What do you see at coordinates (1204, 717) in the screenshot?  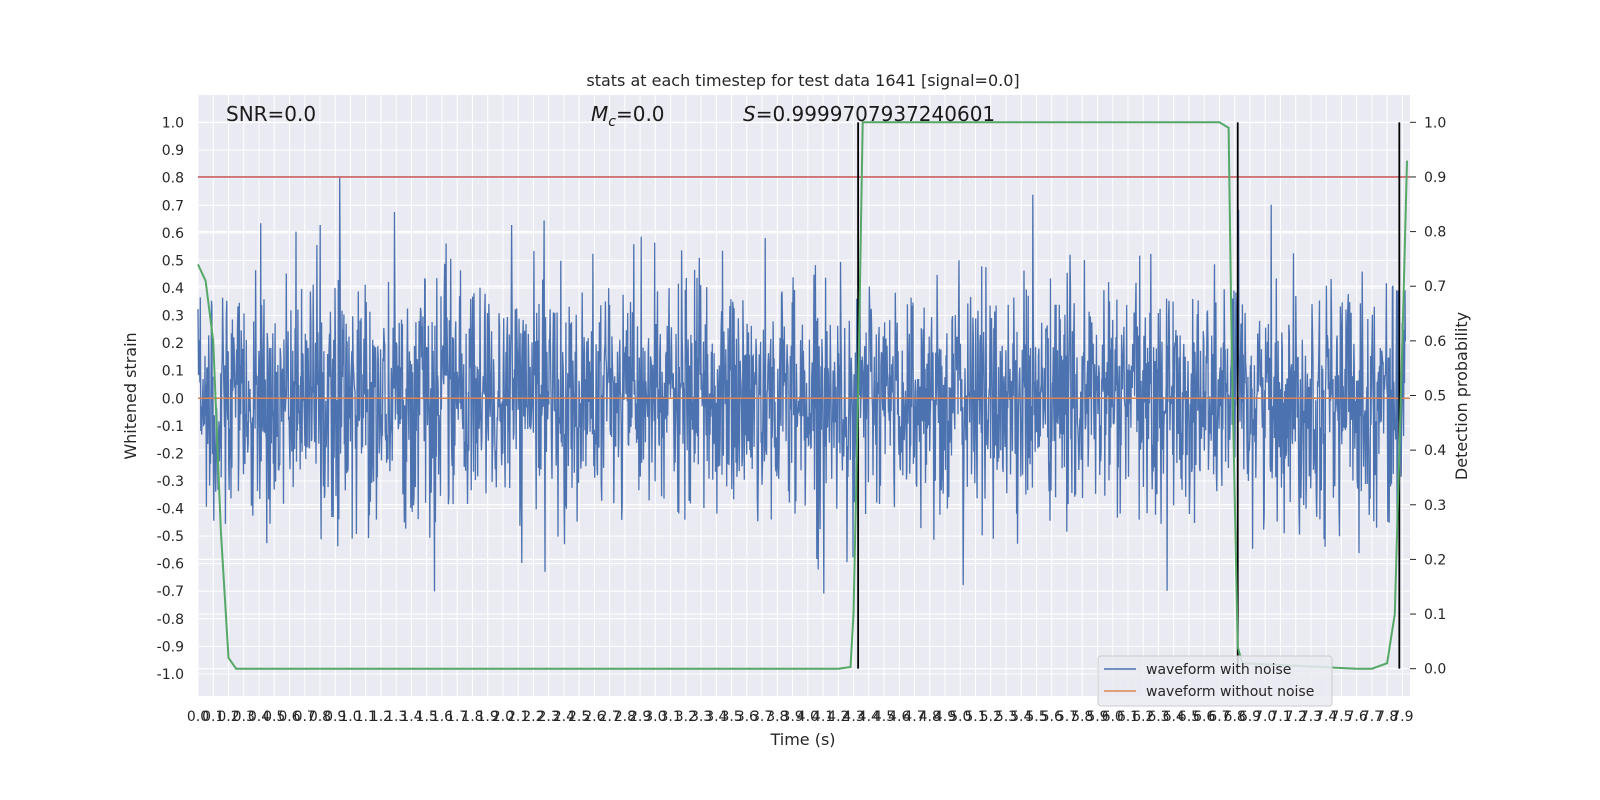 I see `x-tick-label: 6.6` at bounding box center [1204, 717].